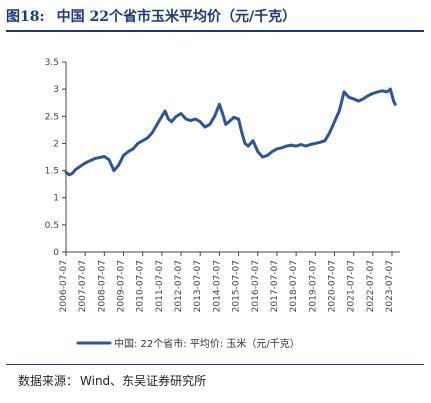 This screenshot has width=431, height=403. What do you see at coordinates (237, 286) in the screenshot?
I see `x-tick-label: 2015-07-07` at bounding box center [237, 286].